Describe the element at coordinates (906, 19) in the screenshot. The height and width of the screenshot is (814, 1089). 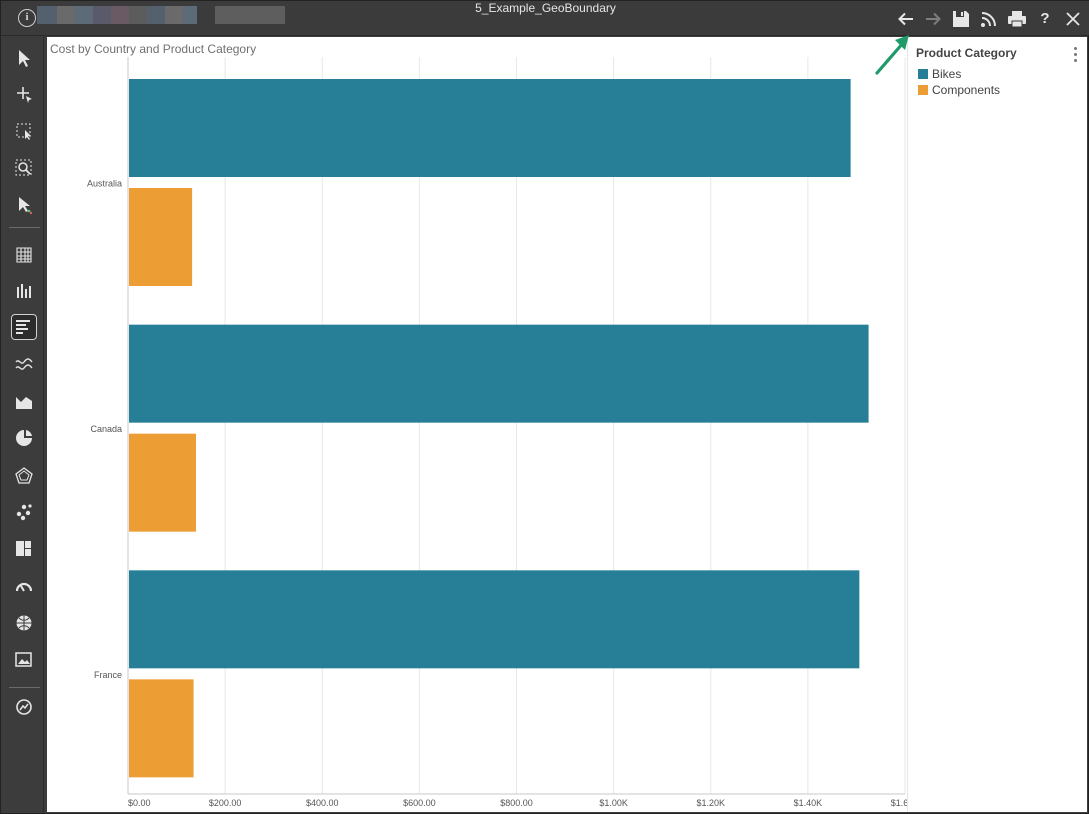
I see `back-arrow-icon` at that location.